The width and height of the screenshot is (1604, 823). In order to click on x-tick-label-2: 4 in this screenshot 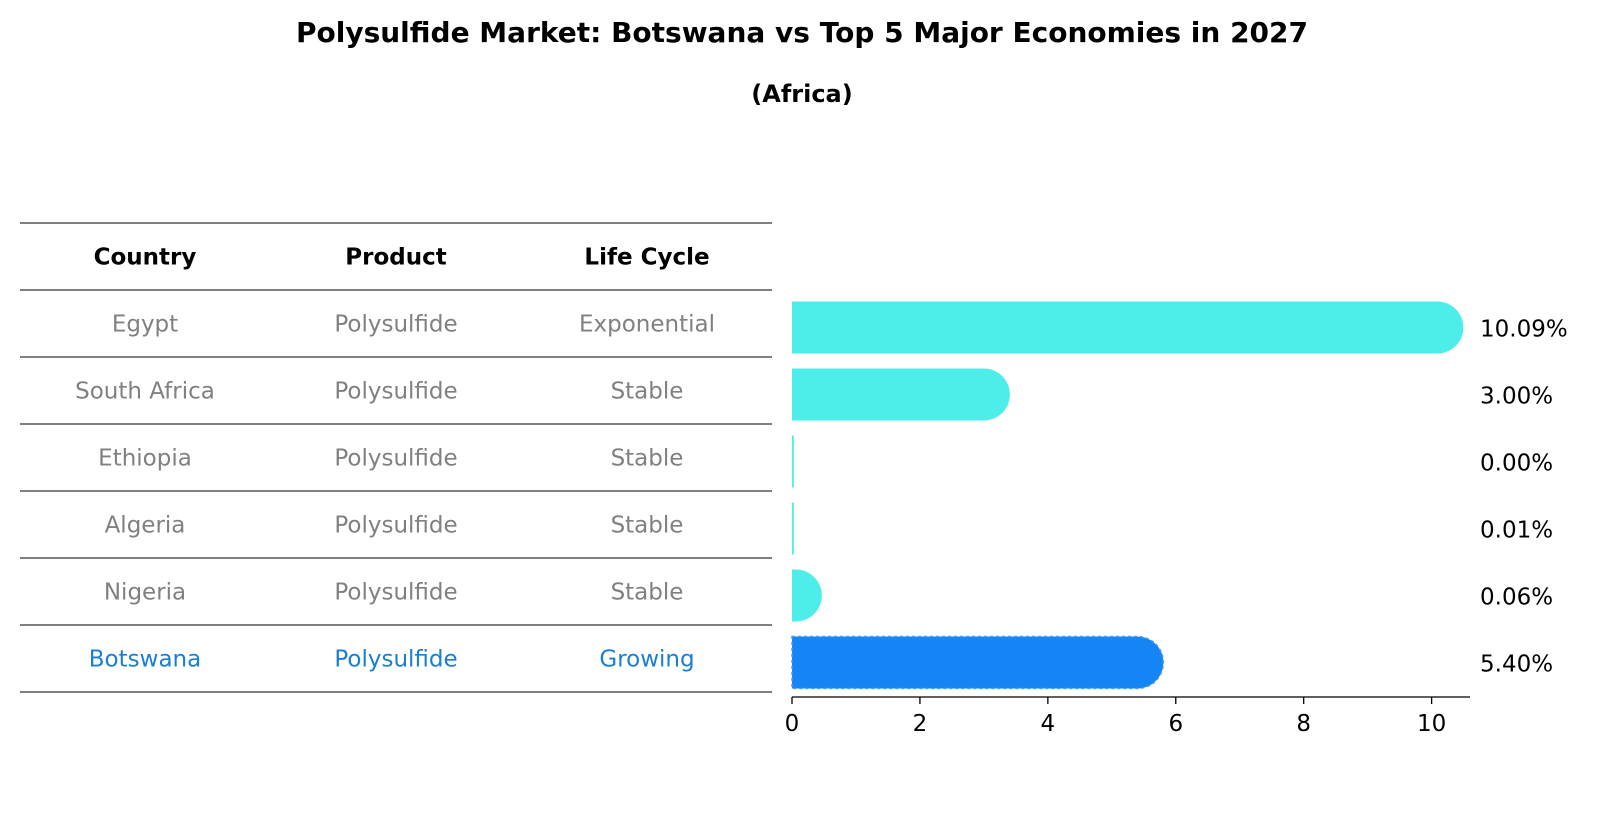, I will do `click(1048, 724)`.